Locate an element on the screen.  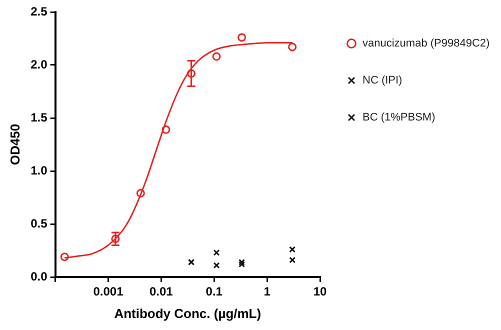
x-tick-label: 1 is located at coordinates (267, 291).